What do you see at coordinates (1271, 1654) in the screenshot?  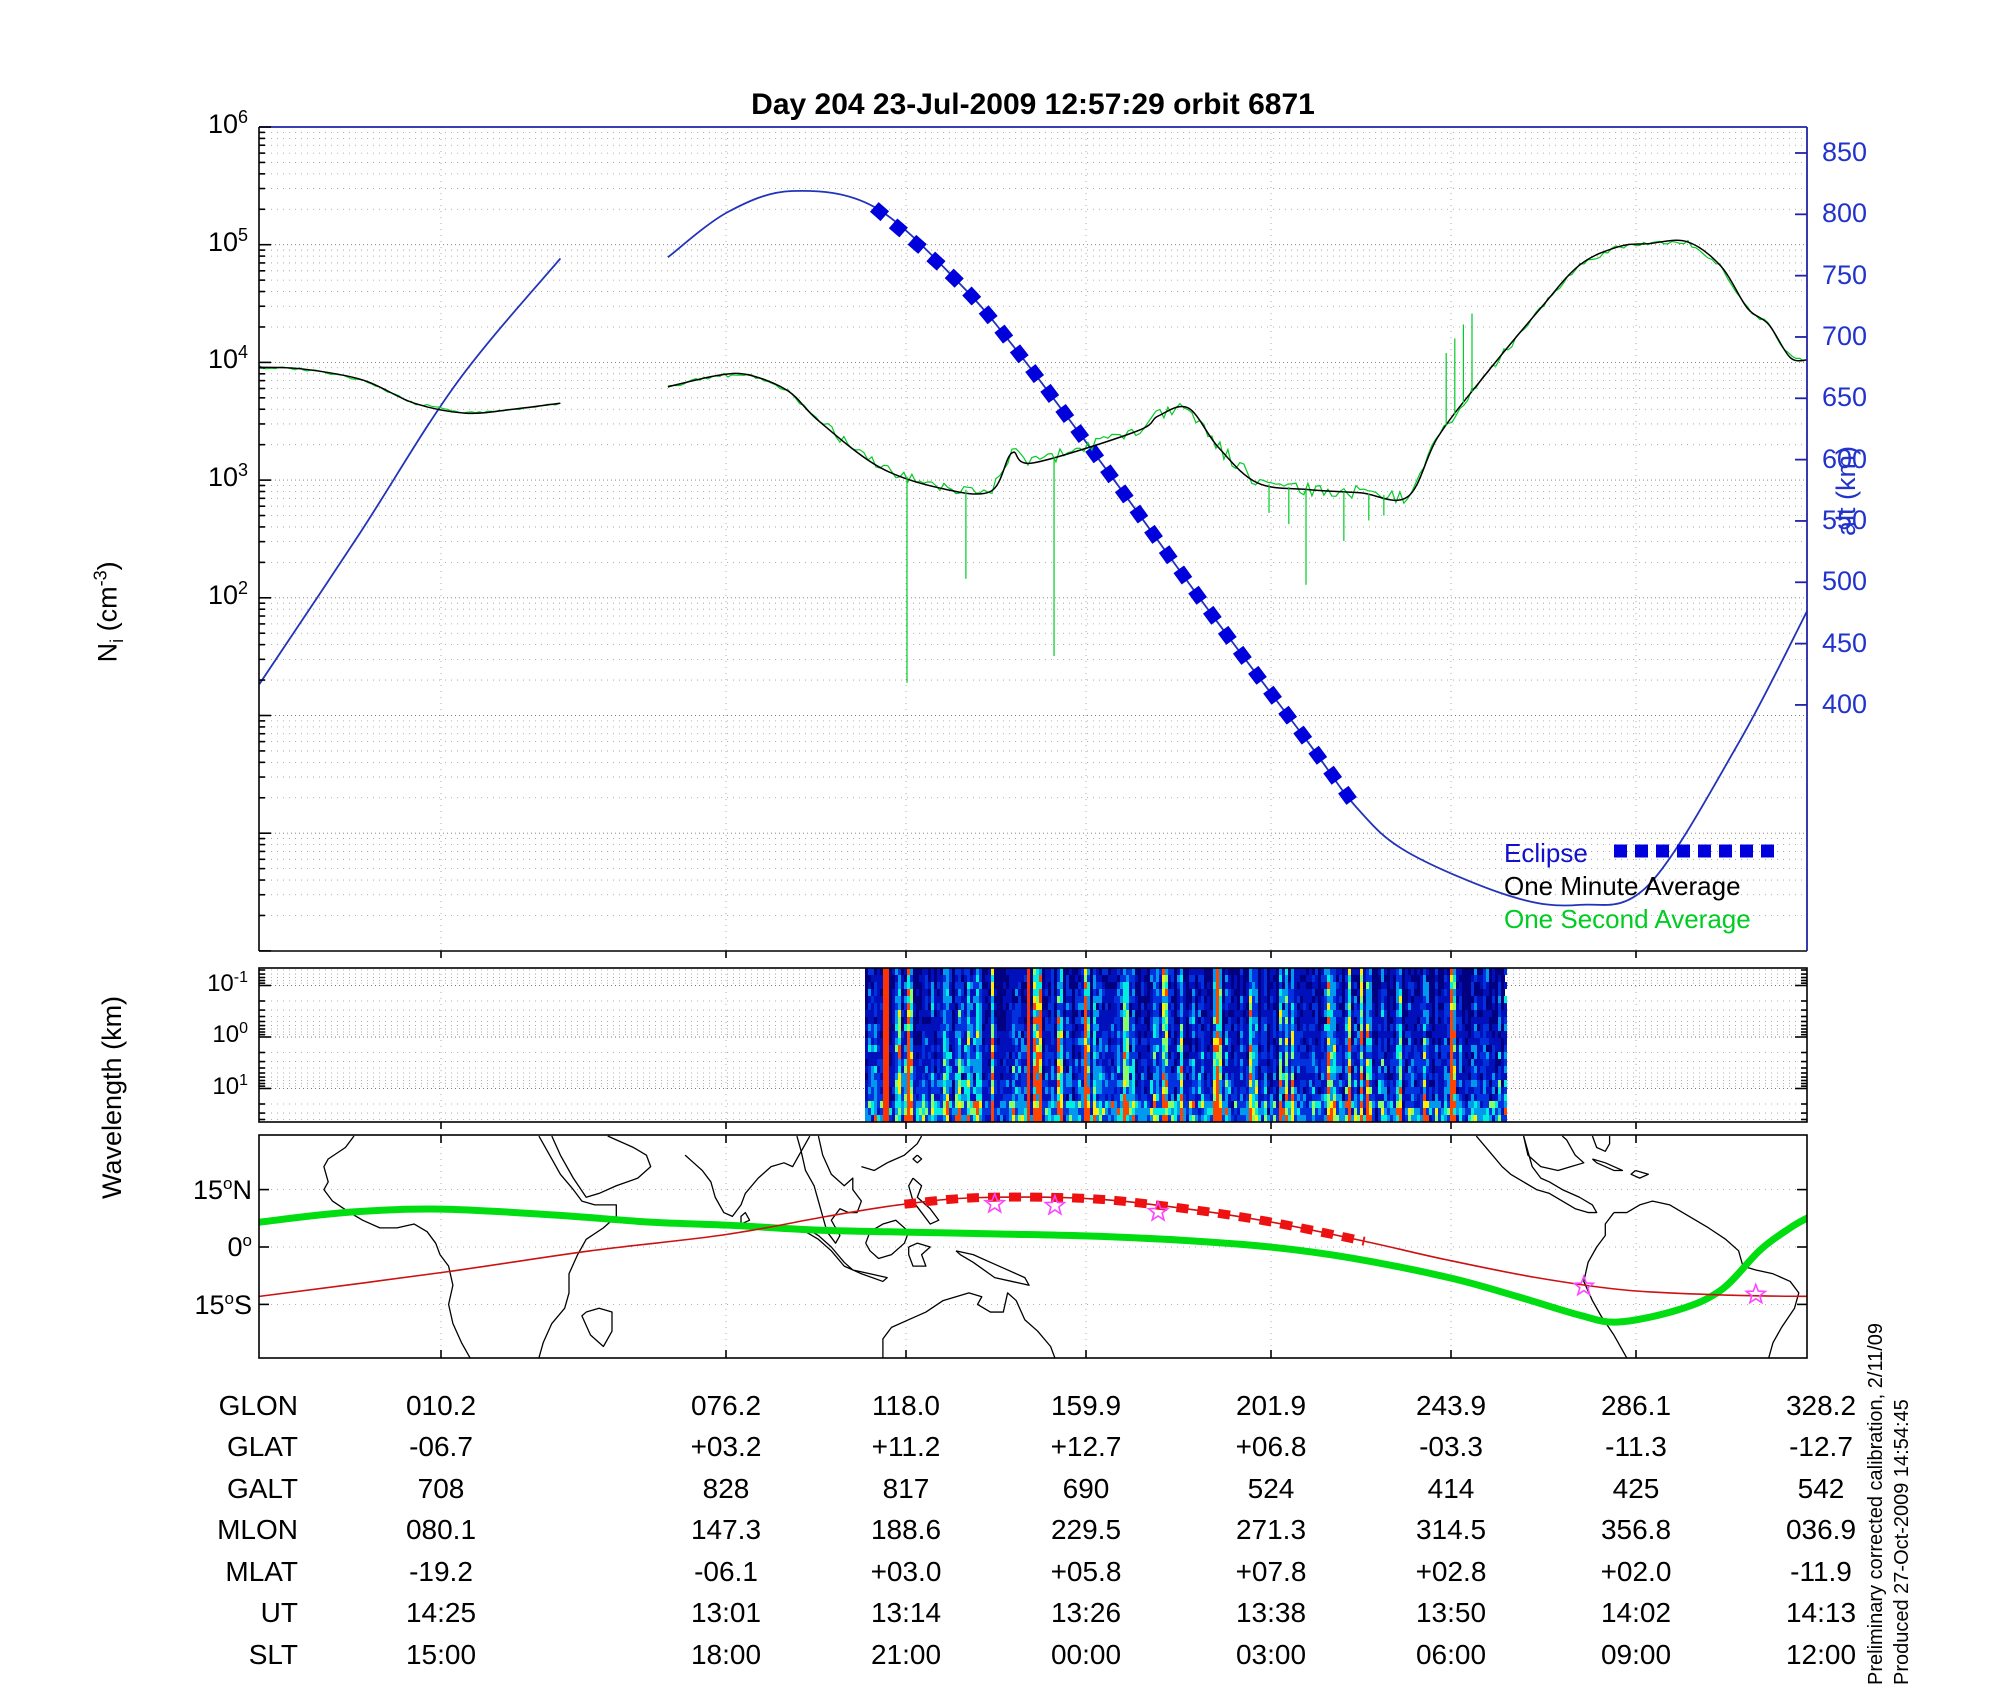 I see `table-cell: 03:00` at bounding box center [1271, 1654].